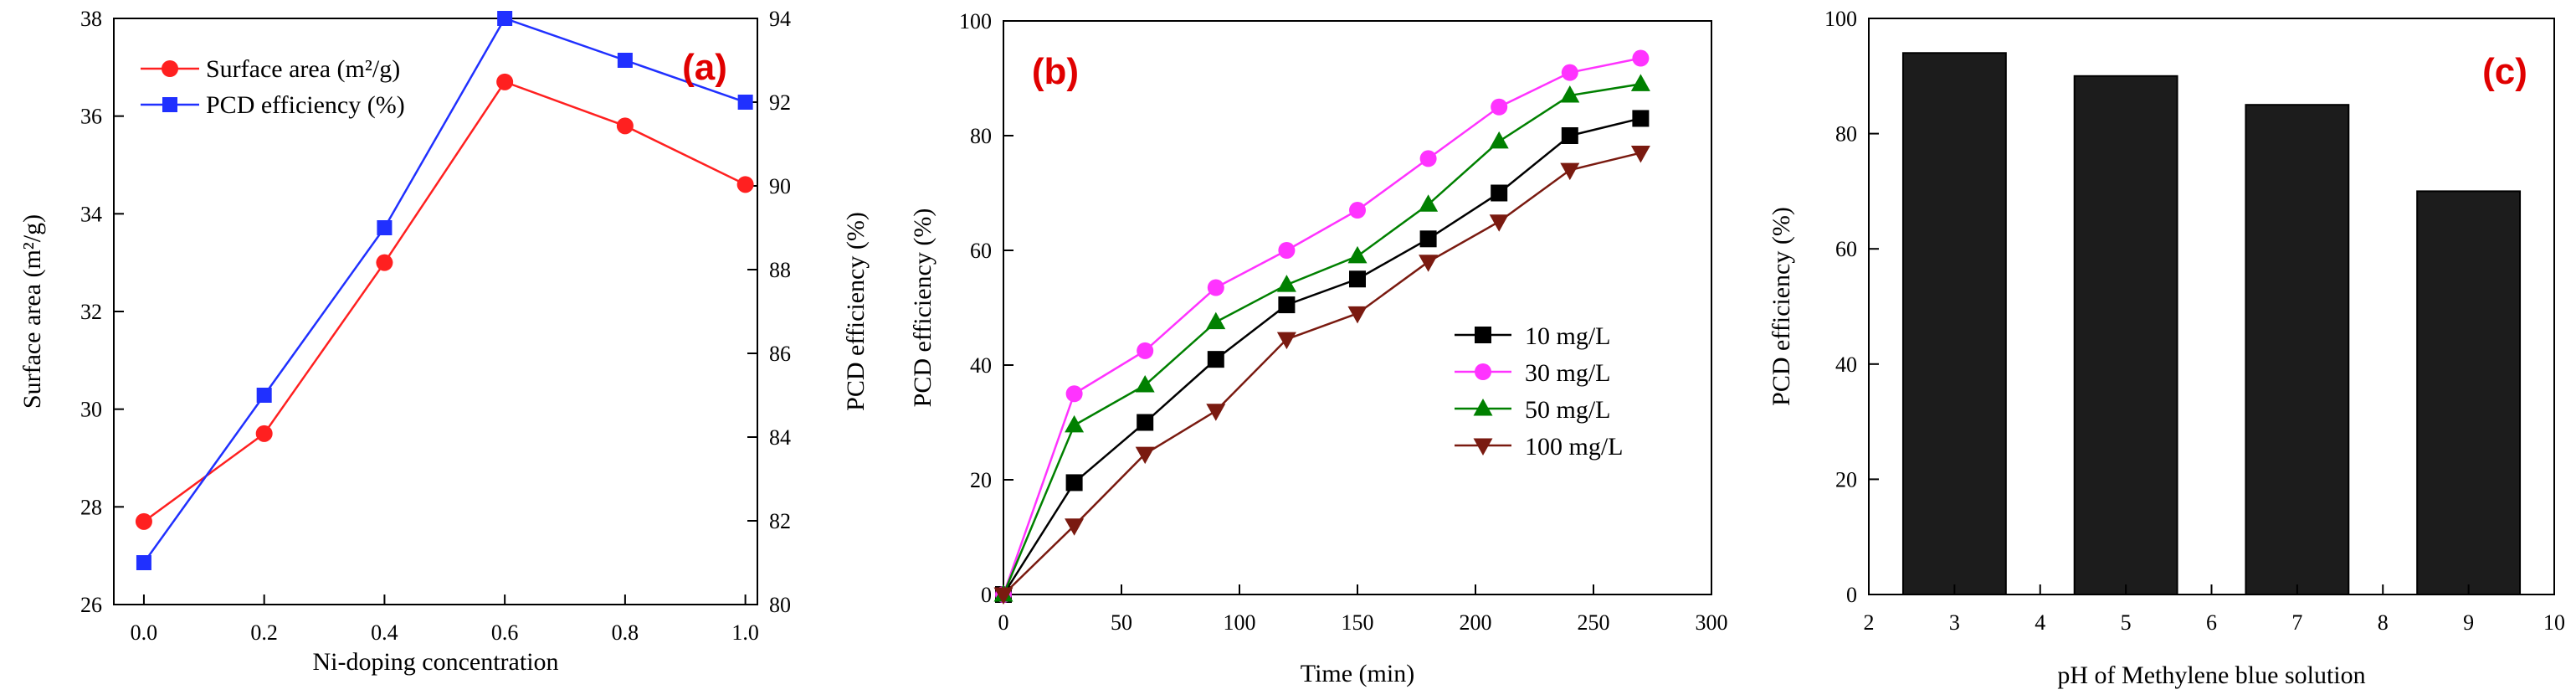  Describe the element at coordinates (2040, 623) in the screenshot. I see `x-tick-label: 4` at that location.